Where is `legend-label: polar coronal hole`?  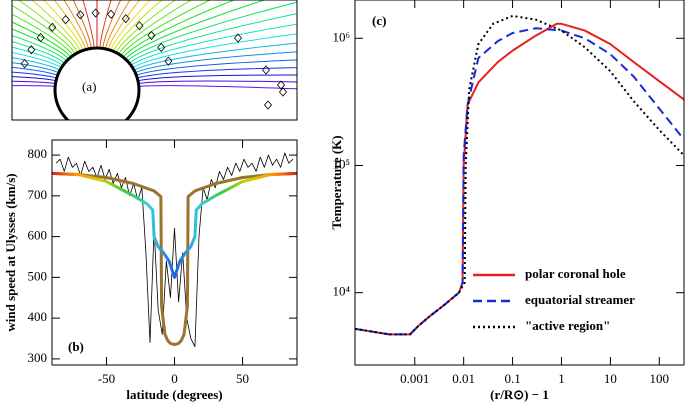
legend-label: polar coronal hole is located at coordinates (575, 273).